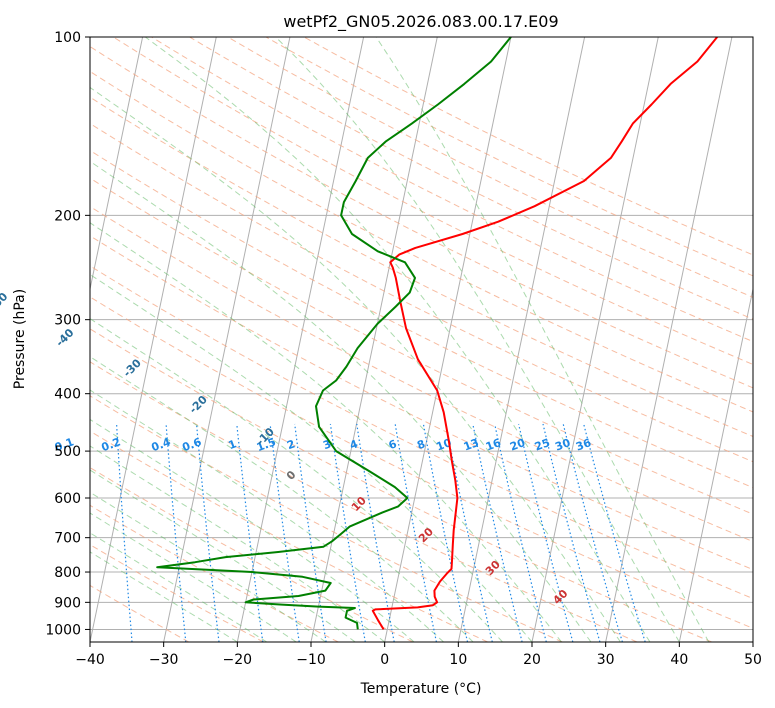 The width and height of the screenshot is (775, 708). I want to click on y-tick-label: 800, so click(67, 573).